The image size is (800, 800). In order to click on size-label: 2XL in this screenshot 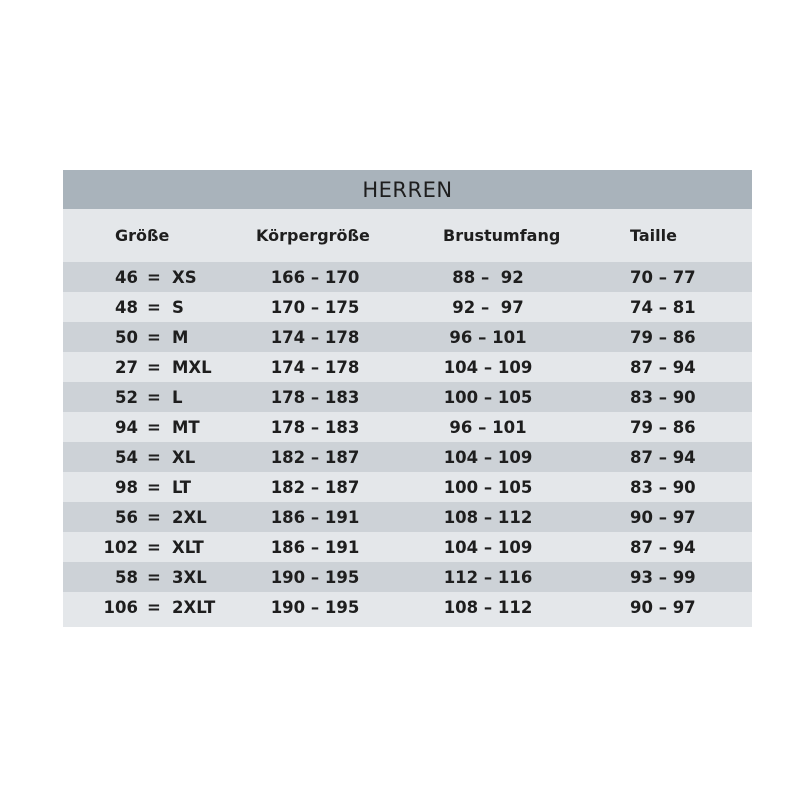, I will do `click(189, 517)`.